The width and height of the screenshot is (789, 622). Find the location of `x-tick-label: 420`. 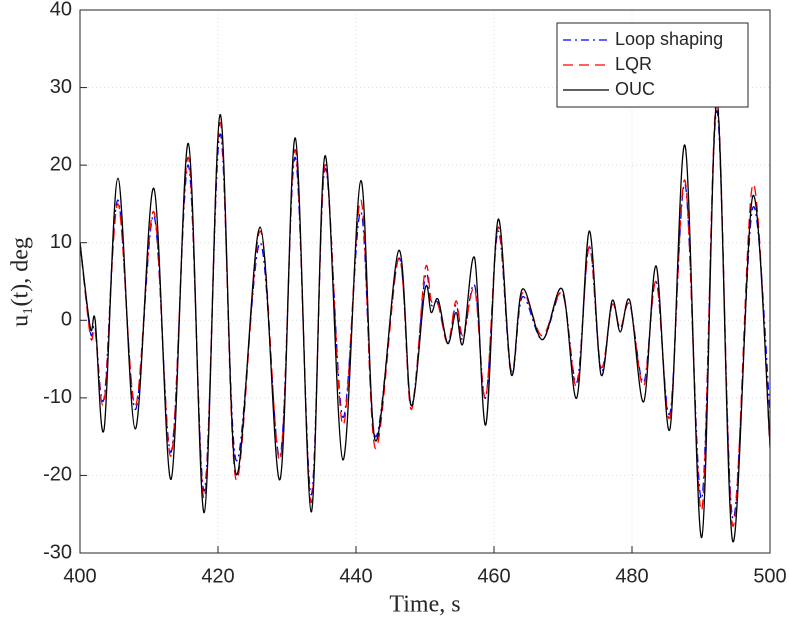

x-tick-label: 420 is located at coordinates (217, 576).